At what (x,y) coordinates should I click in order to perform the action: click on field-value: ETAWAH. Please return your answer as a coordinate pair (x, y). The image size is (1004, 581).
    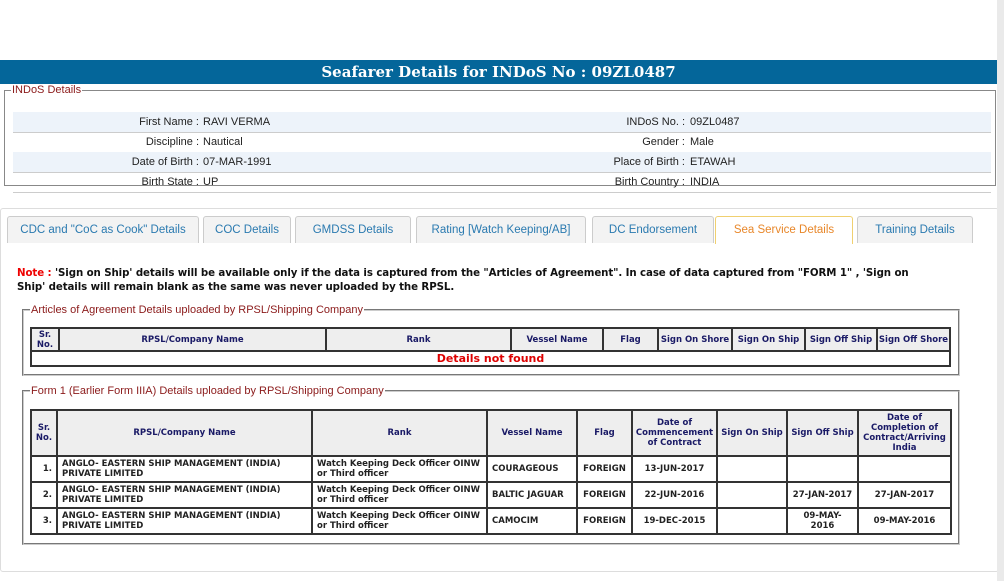
    Looking at the image, I should click on (713, 162).